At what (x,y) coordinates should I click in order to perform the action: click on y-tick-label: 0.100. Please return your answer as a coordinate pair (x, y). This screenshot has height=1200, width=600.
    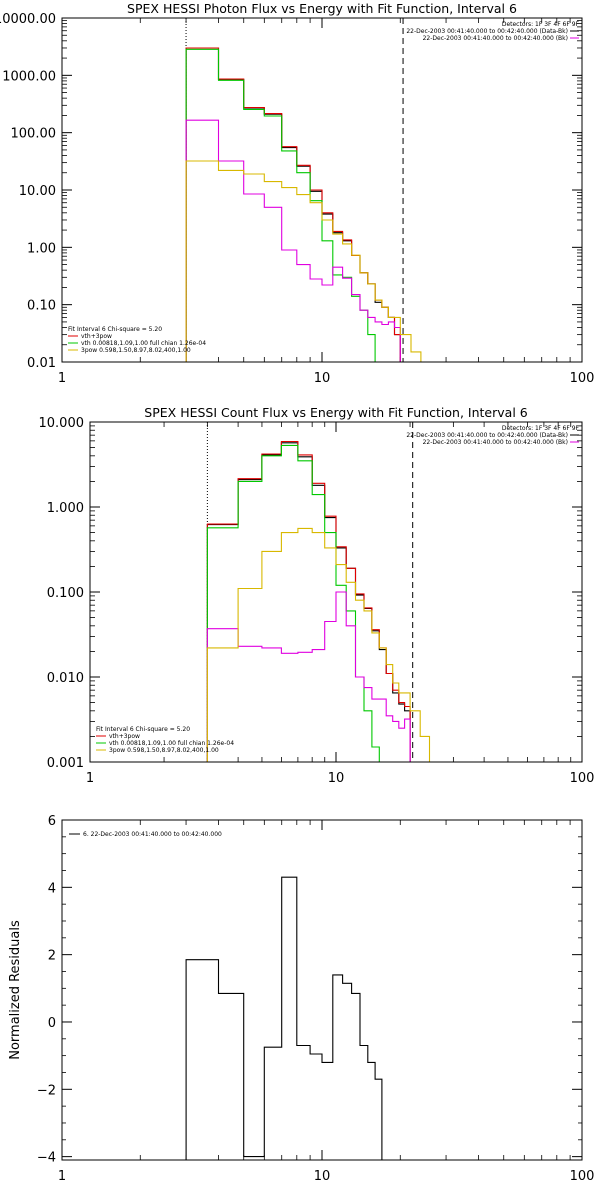
    Looking at the image, I should click on (65, 593).